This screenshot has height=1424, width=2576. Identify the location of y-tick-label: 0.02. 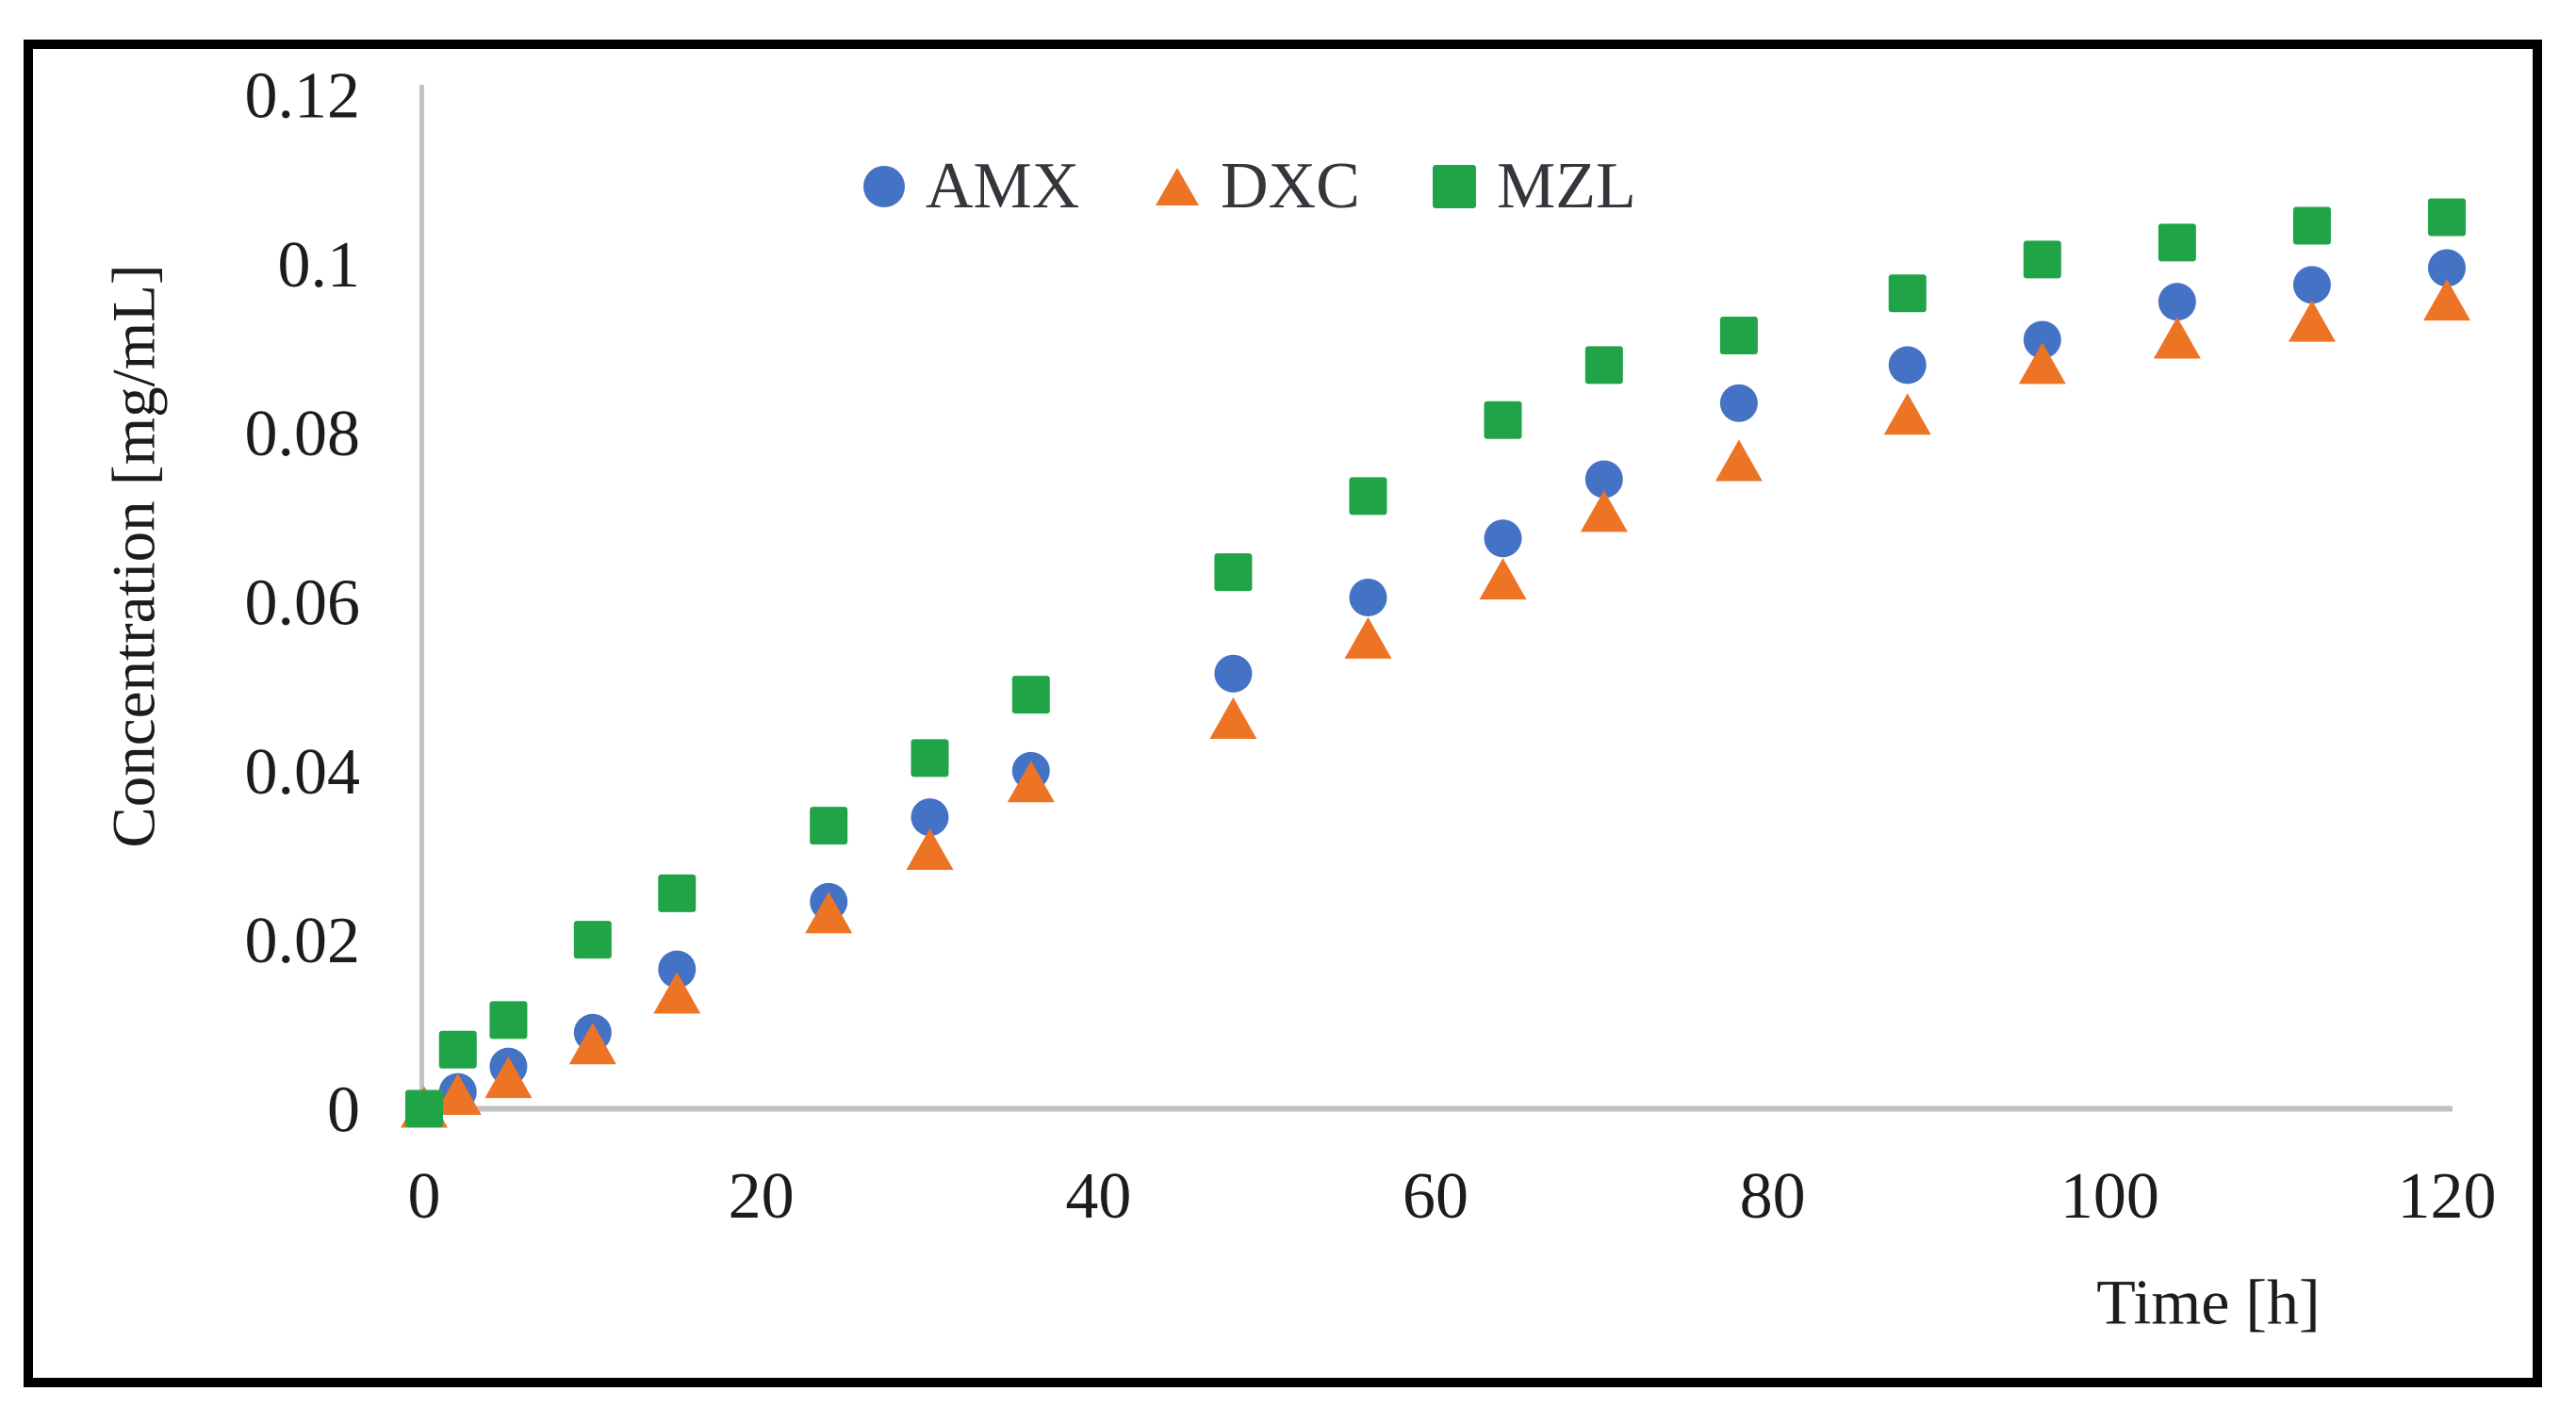
(303, 941).